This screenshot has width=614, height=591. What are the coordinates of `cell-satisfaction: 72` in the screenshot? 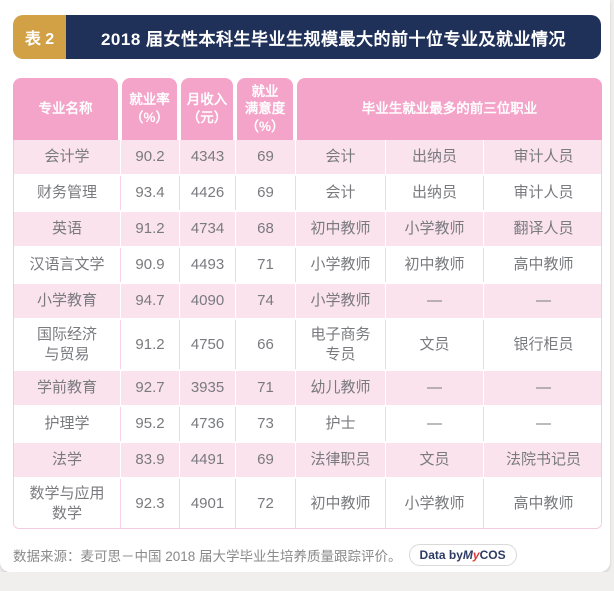 It's located at (266, 503).